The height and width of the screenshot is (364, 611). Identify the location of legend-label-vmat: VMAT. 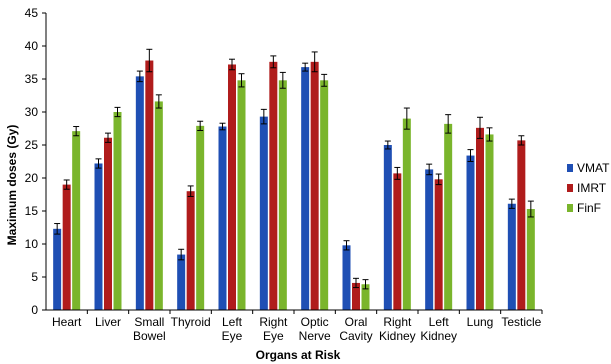
(593, 168).